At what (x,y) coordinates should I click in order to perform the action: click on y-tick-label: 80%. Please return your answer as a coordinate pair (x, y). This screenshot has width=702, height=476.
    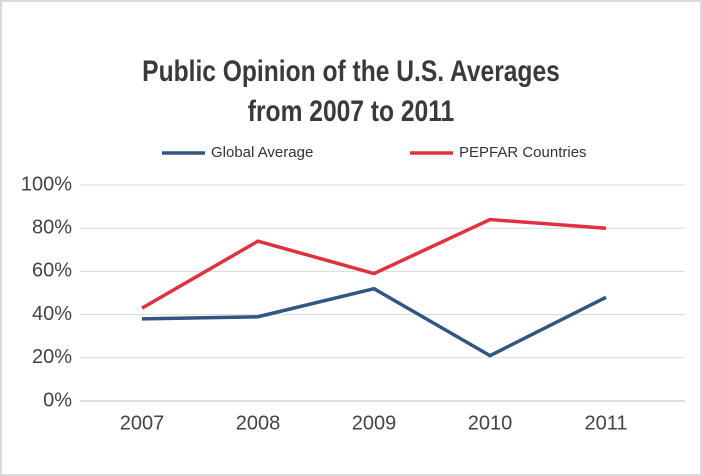
    Looking at the image, I should click on (52, 227).